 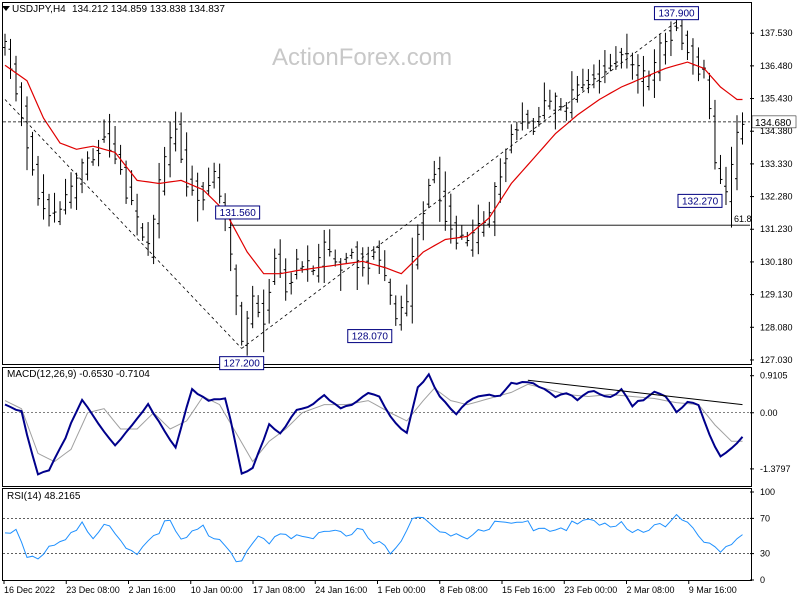 What do you see at coordinates (78, 374) in the screenshot?
I see `macd-header: MACD(12,26,9) -0.6530 -0.7104` at bounding box center [78, 374].